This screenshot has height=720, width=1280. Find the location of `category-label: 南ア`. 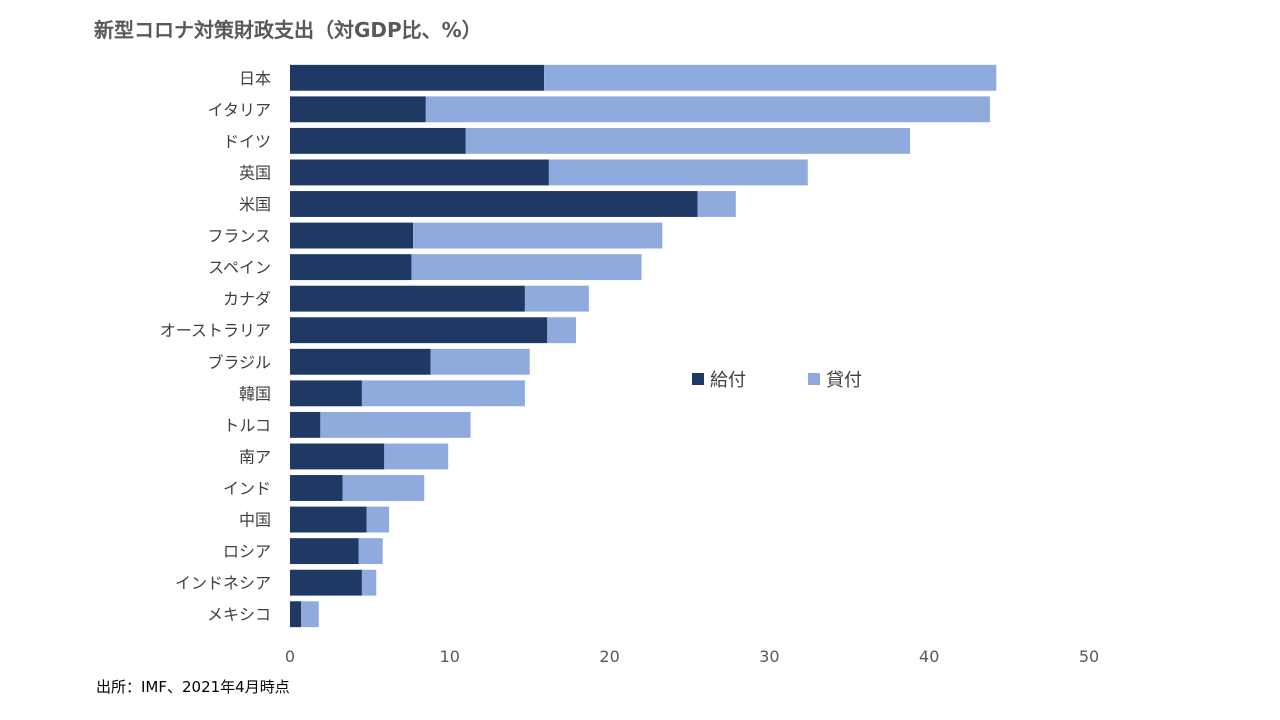

category-label: 南ア is located at coordinates (255, 456).